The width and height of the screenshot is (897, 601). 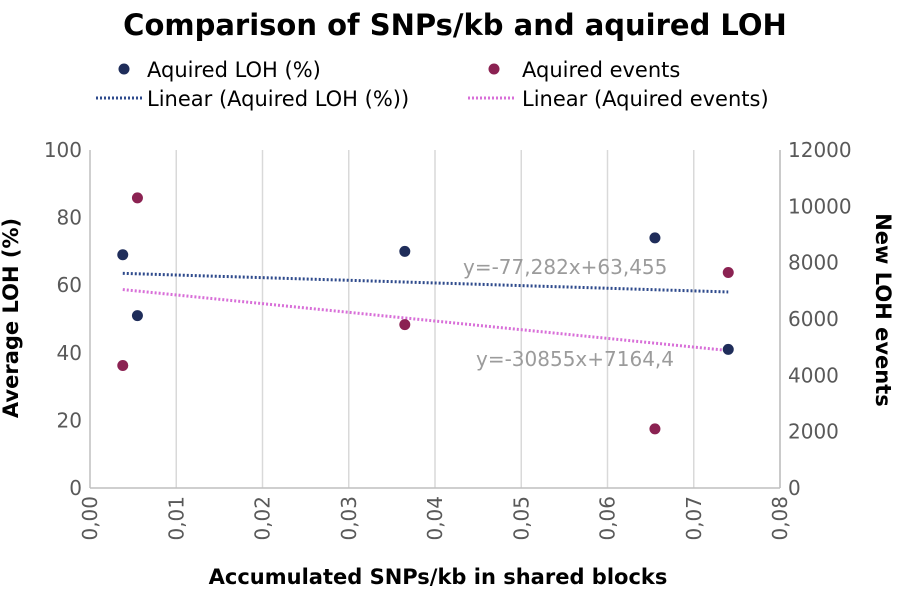 I want to click on x-tick-label: 0,01, so click(x=176, y=518).